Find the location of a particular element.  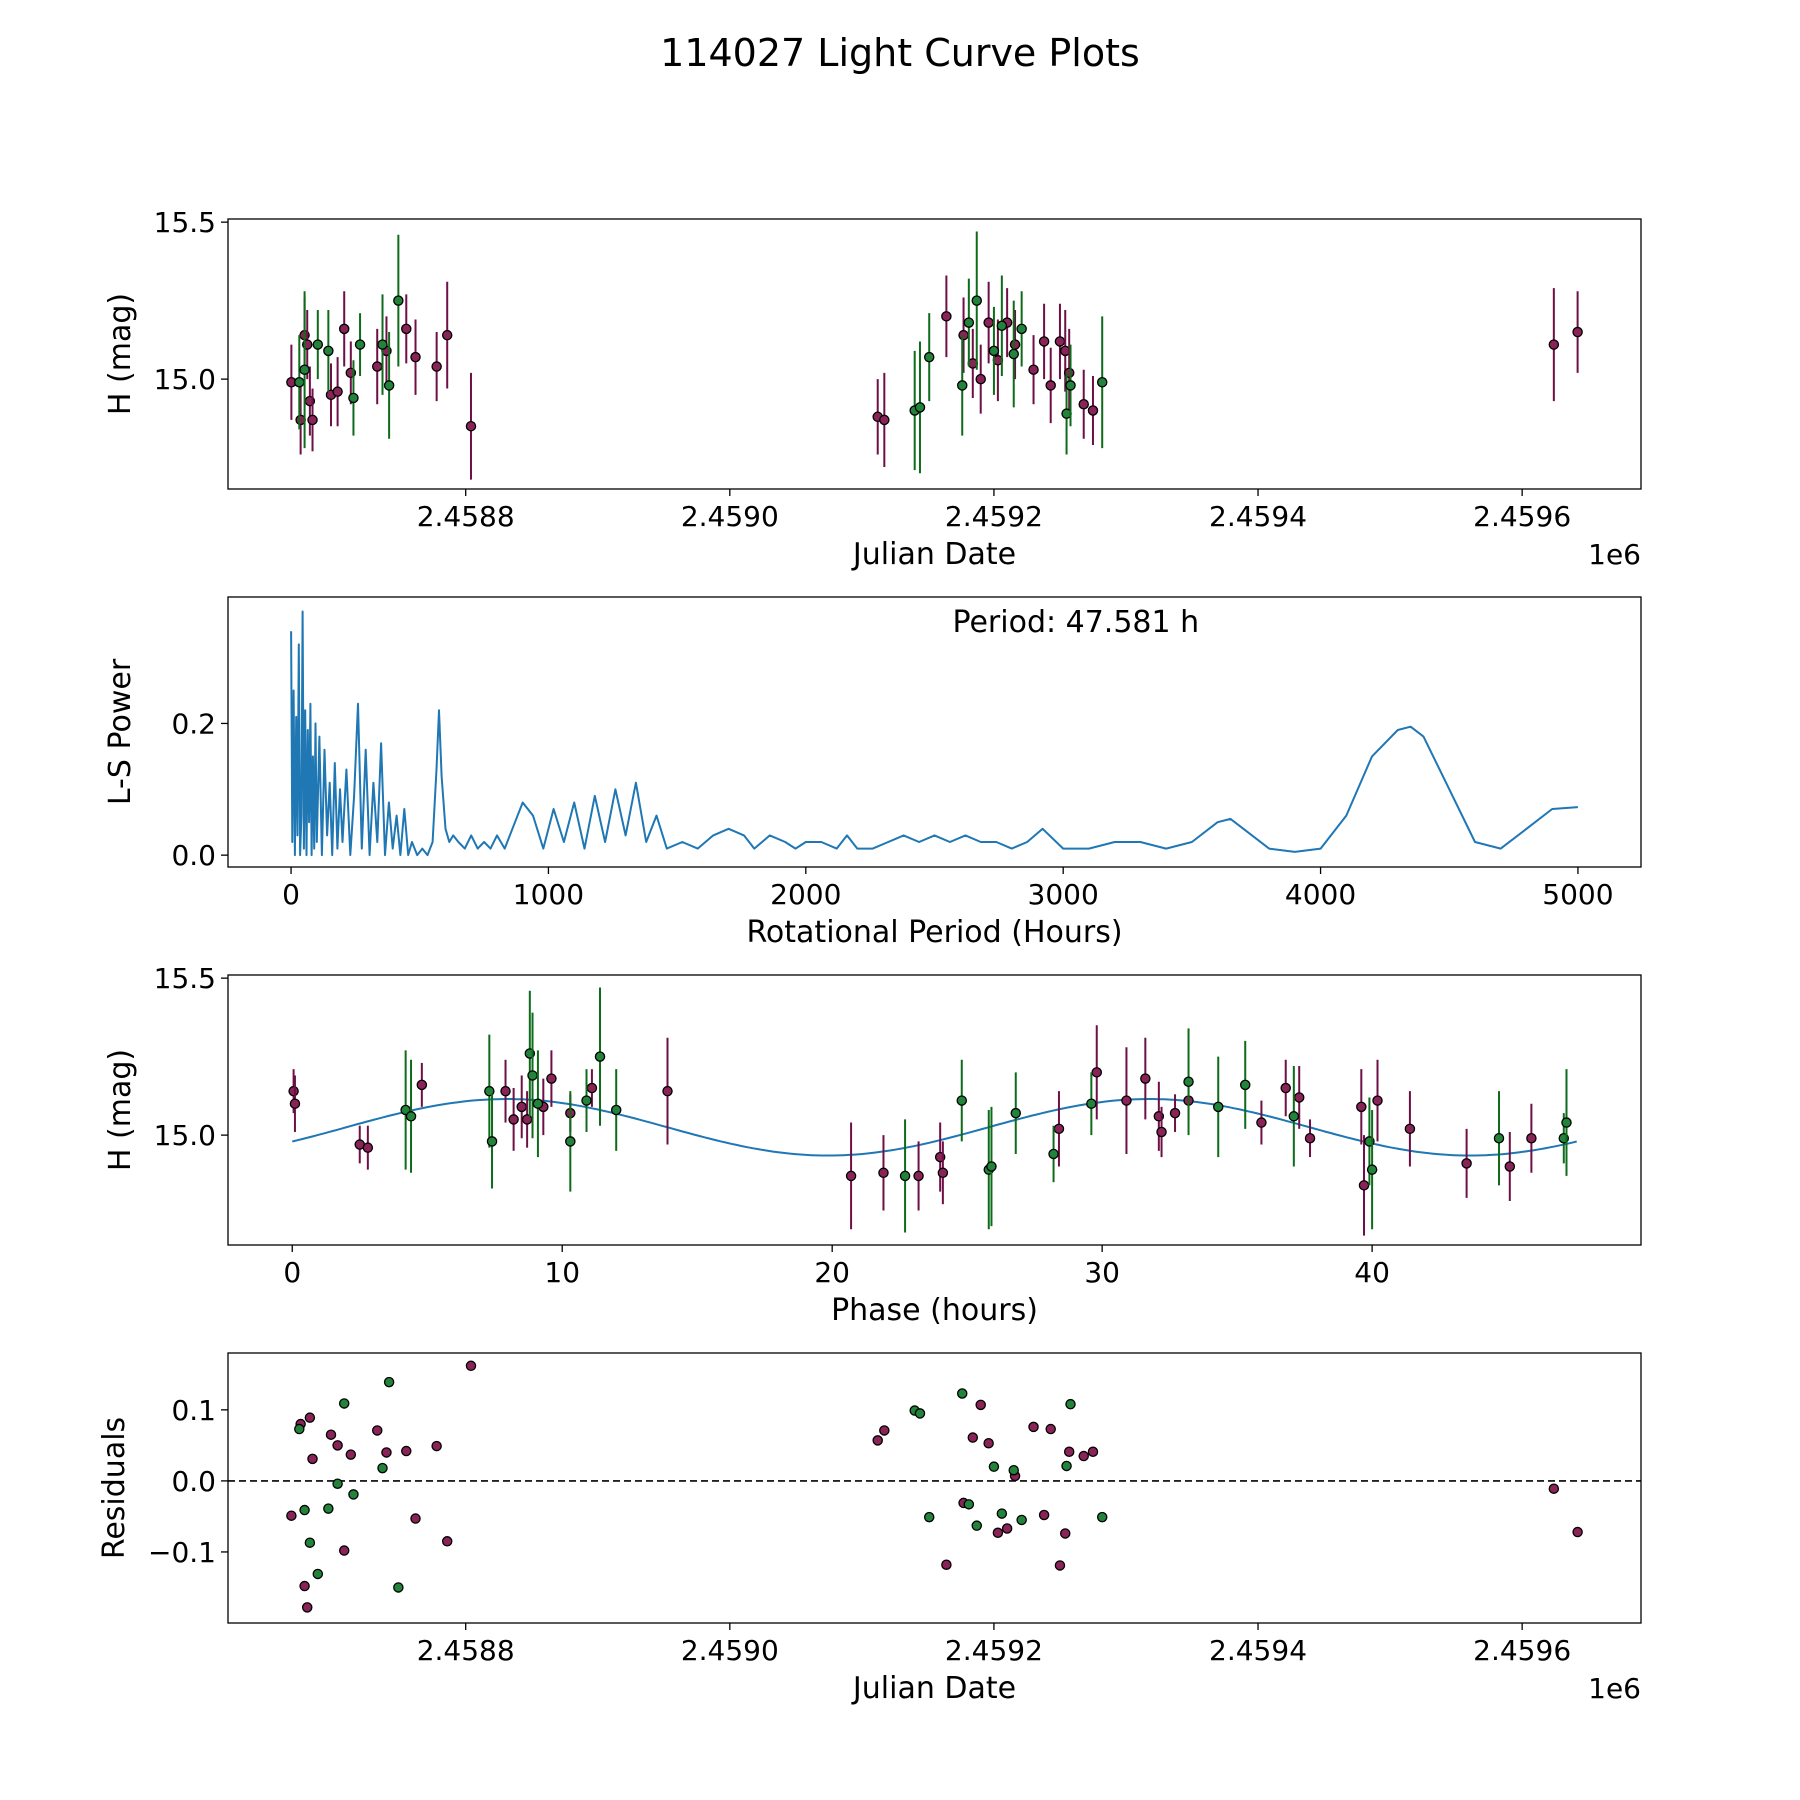

periodogram-line is located at coordinates (934, 733).